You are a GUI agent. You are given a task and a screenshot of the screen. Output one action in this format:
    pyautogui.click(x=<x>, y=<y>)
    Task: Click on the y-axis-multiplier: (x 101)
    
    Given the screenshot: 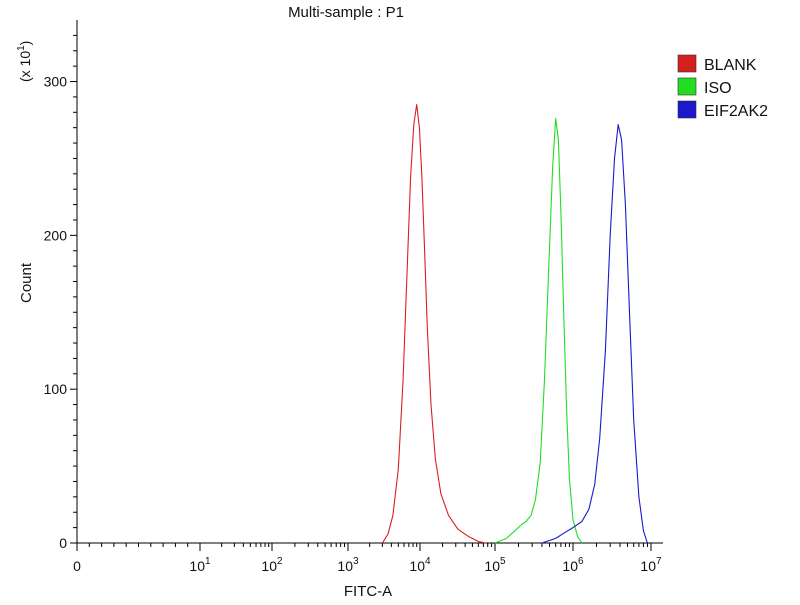 What is the action you would take?
    pyautogui.click(x=24, y=61)
    